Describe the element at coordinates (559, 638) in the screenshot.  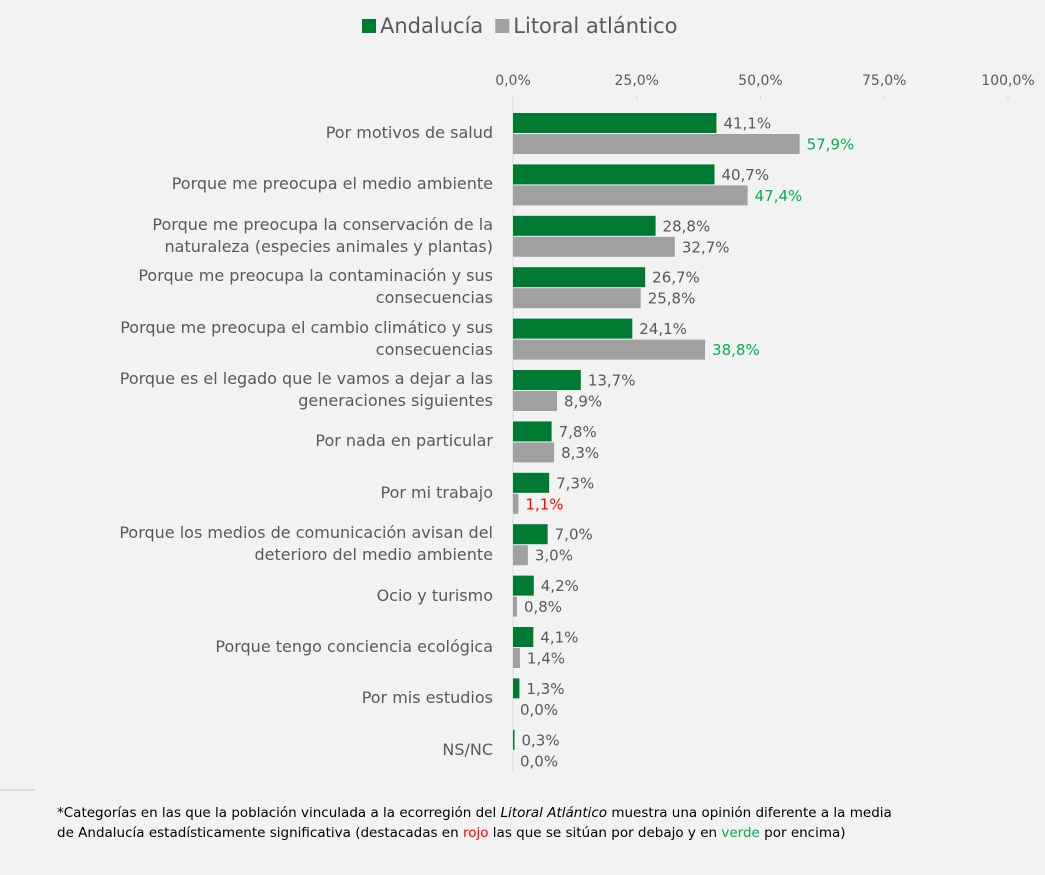
I see `value-label: 4,1%` at that location.